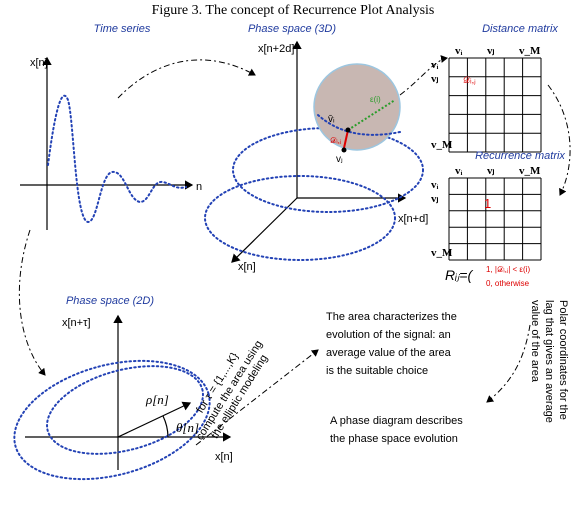  What do you see at coordinates (435, 185) in the screenshot?
I see `row-label: vᵢ` at bounding box center [435, 185].